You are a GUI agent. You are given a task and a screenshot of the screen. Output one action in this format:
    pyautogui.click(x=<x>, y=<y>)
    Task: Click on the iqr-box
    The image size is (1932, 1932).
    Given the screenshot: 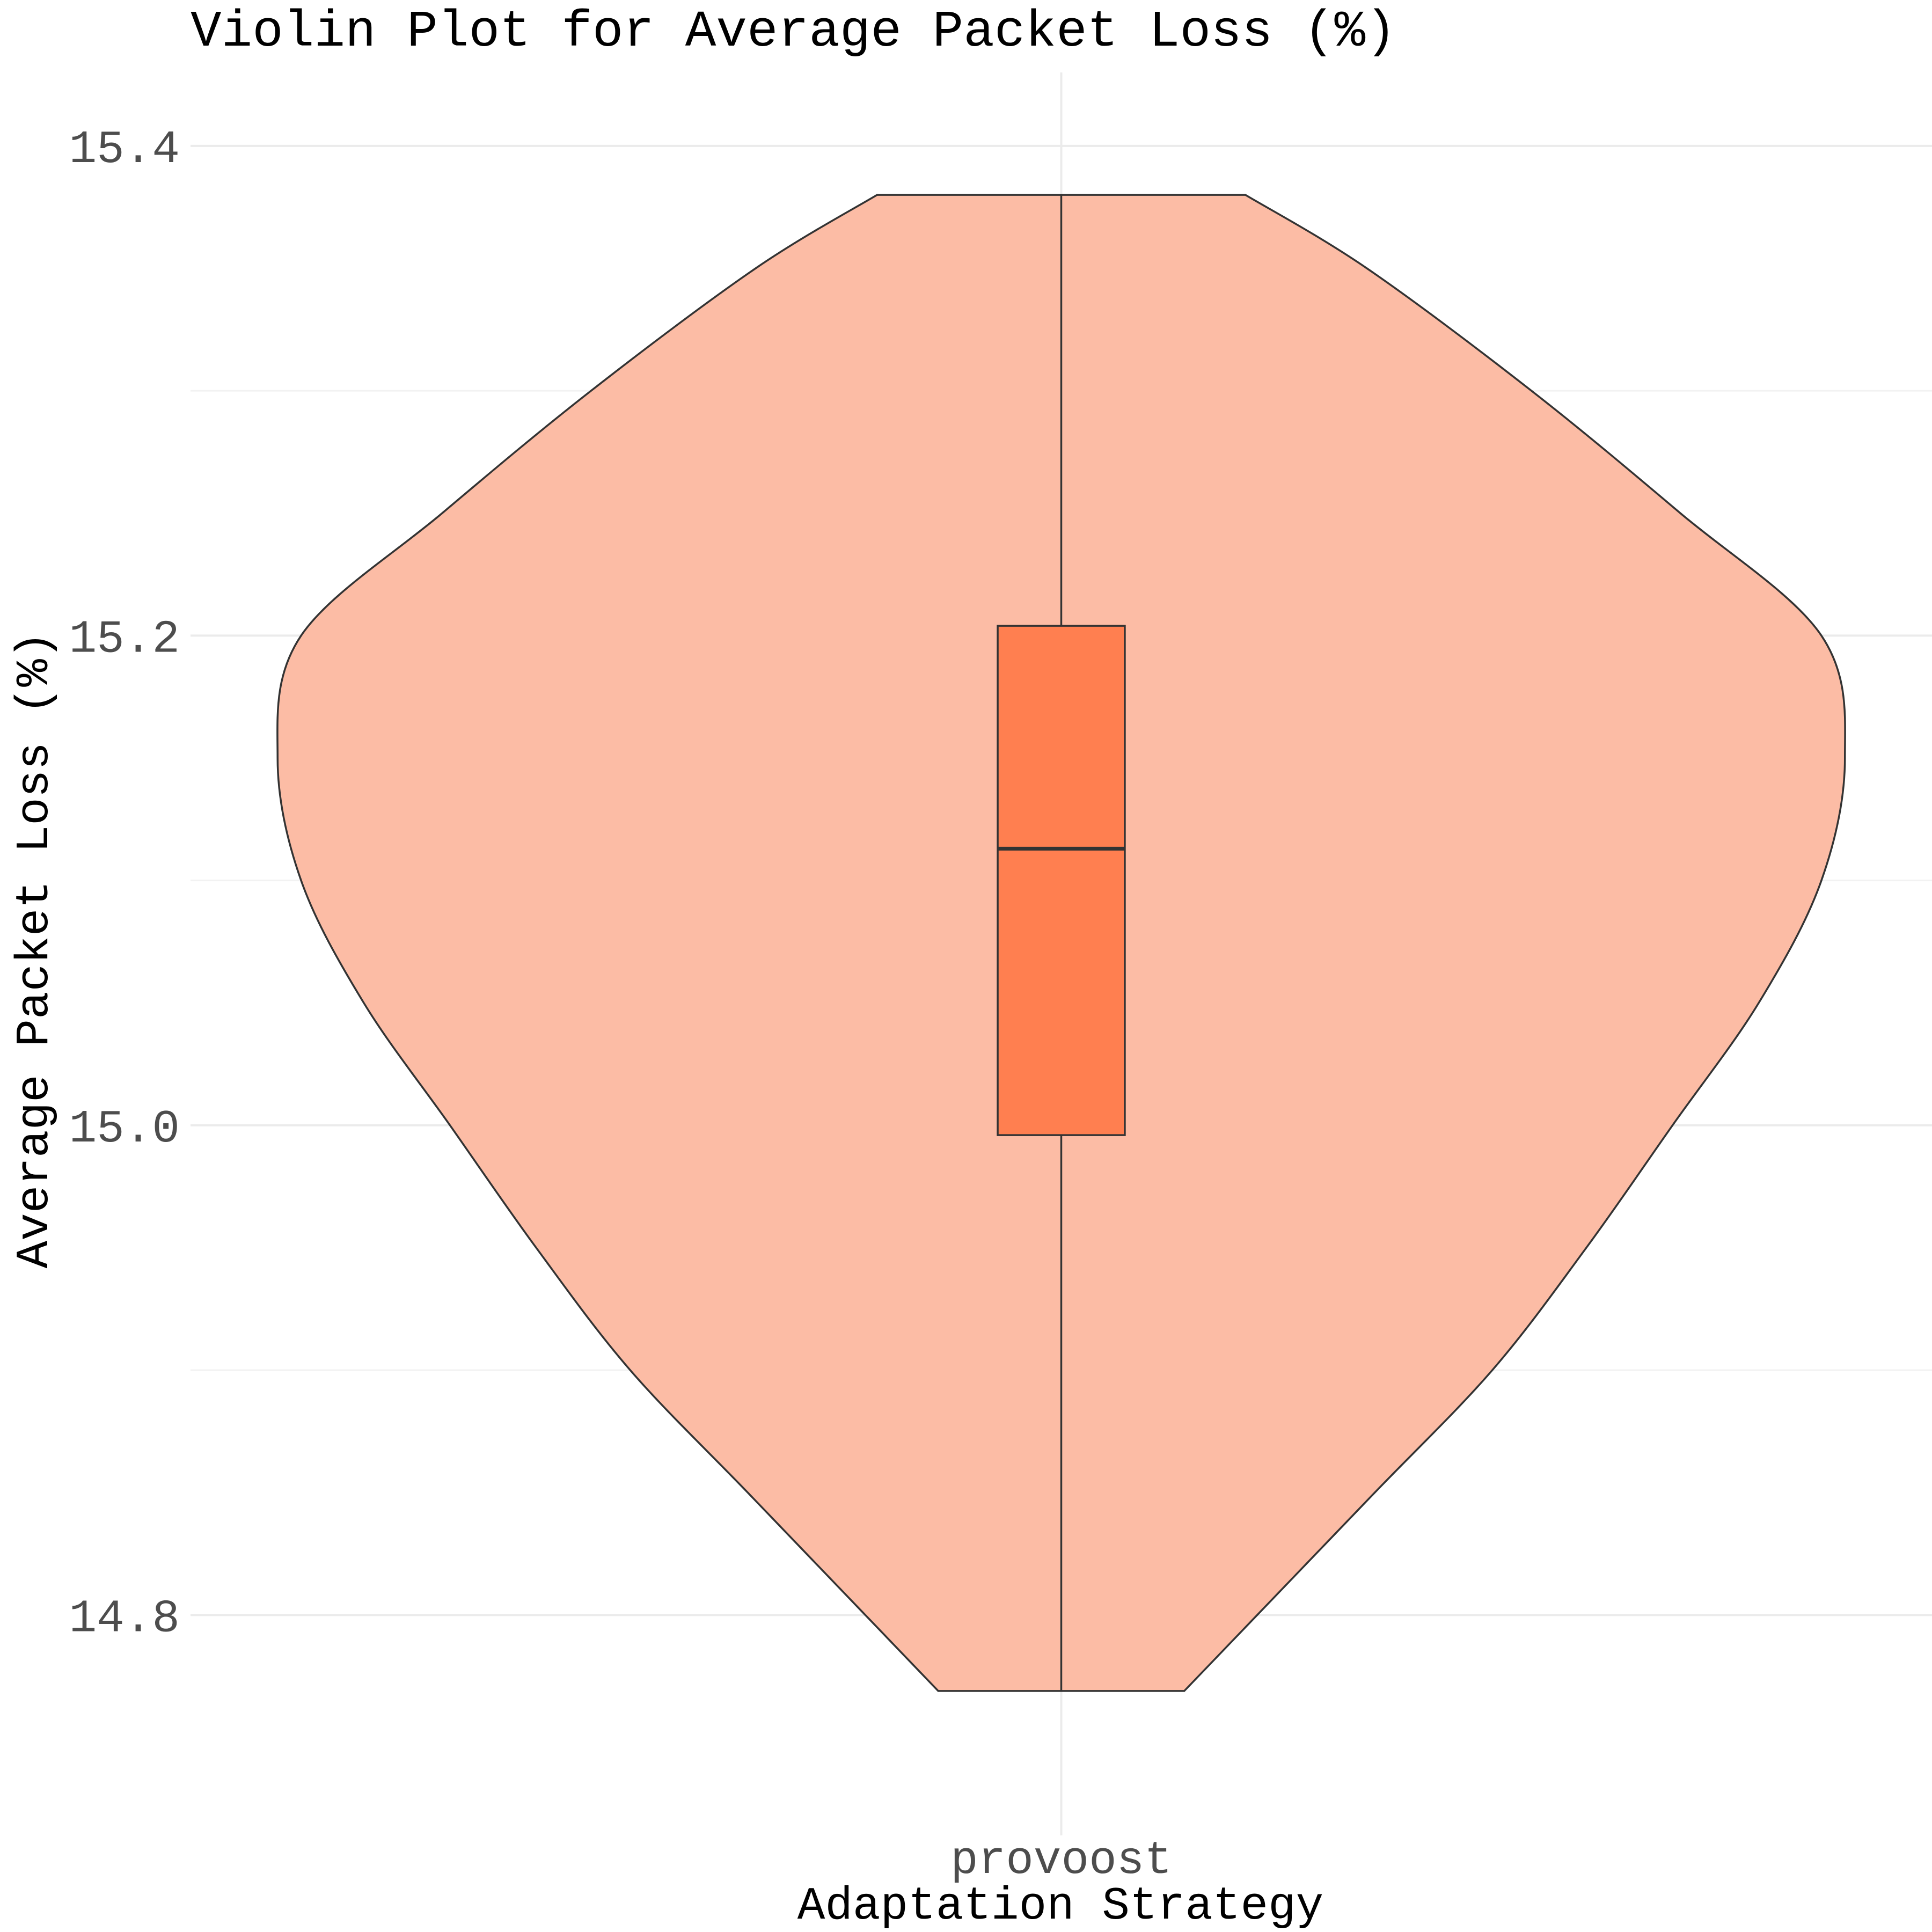 What is the action you would take?
    pyautogui.click(x=1061, y=880)
    